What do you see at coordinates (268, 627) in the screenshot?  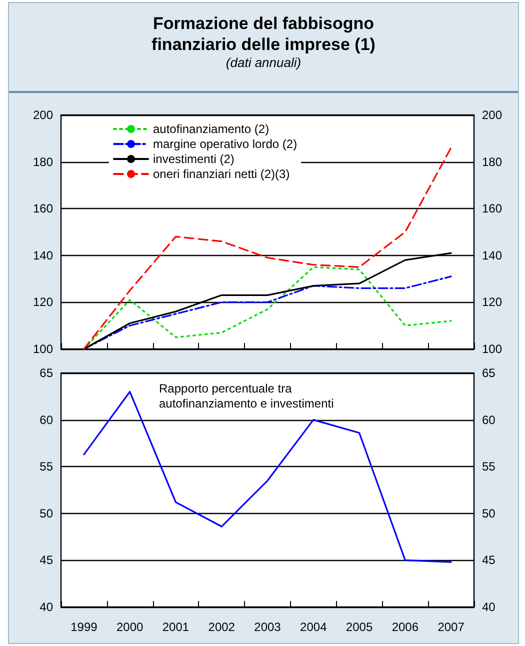 I see `x-tick-label: 2003` at bounding box center [268, 627].